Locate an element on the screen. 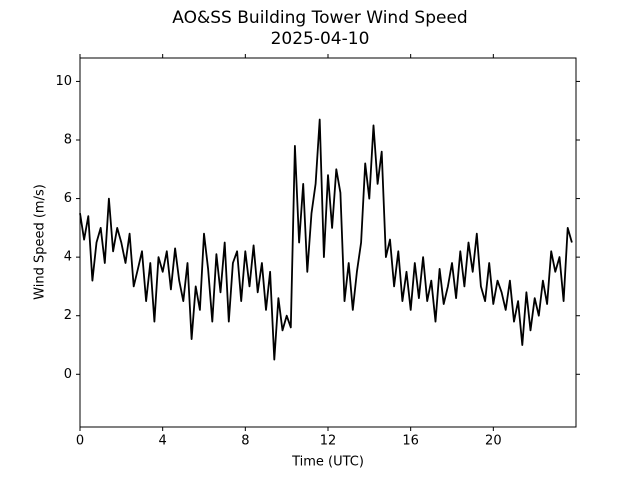 The width and height of the screenshot is (640, 484). chart-title: AO&SS Building Tower Wind Speed is located at coordinates (319, 18).